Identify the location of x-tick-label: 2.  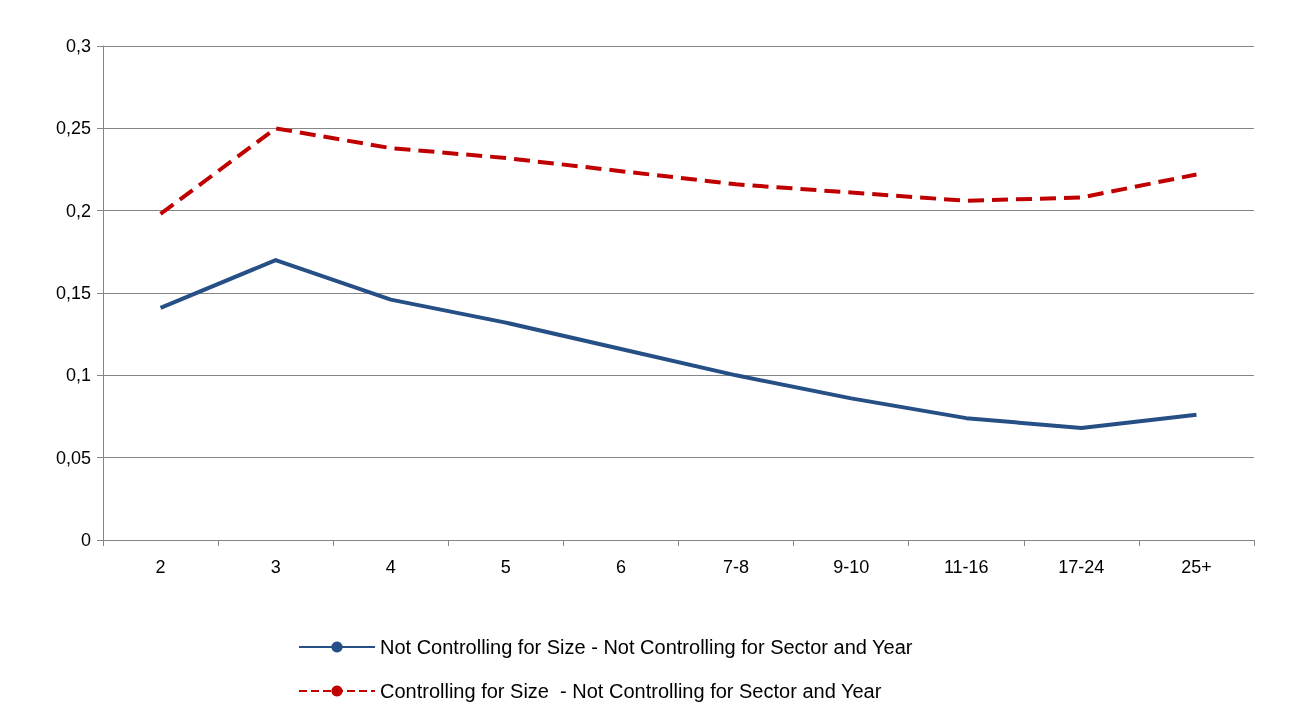
(160, 567).